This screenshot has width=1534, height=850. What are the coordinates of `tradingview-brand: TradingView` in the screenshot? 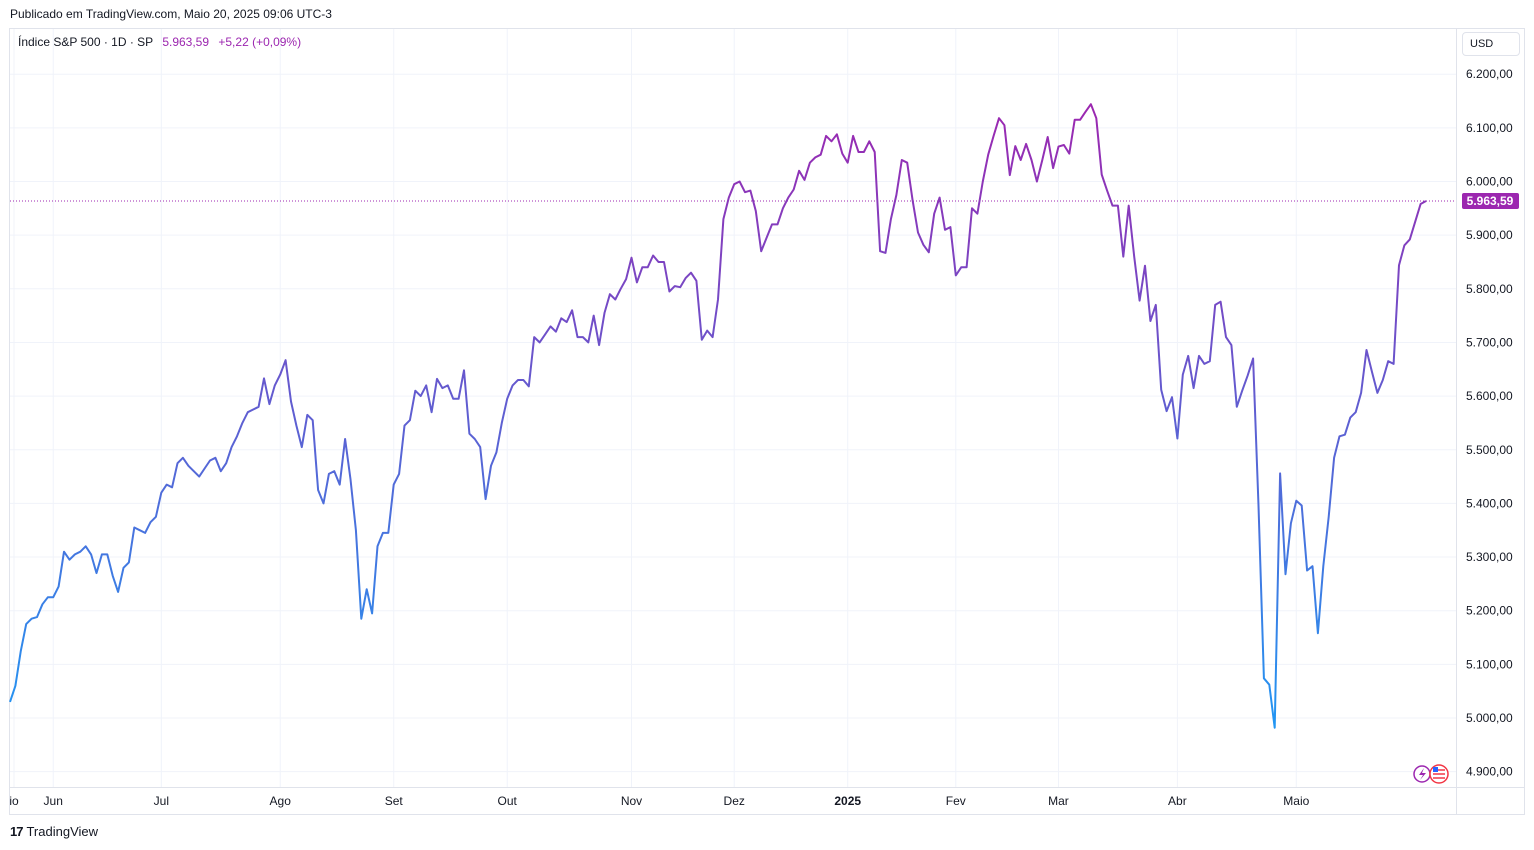 It's located at (62, 831).